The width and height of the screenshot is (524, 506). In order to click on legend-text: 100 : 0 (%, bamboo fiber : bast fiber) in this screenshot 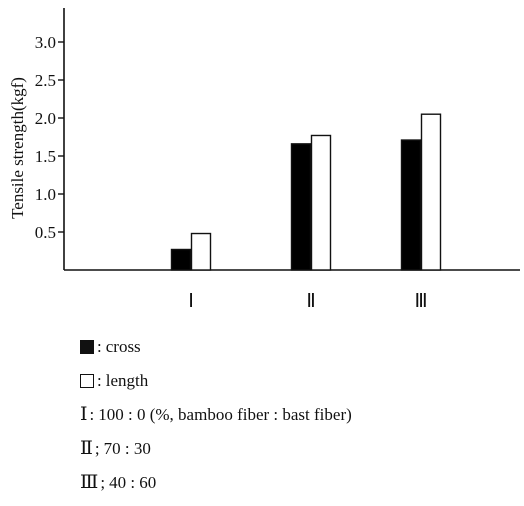, I will do `click(225, 414)`.